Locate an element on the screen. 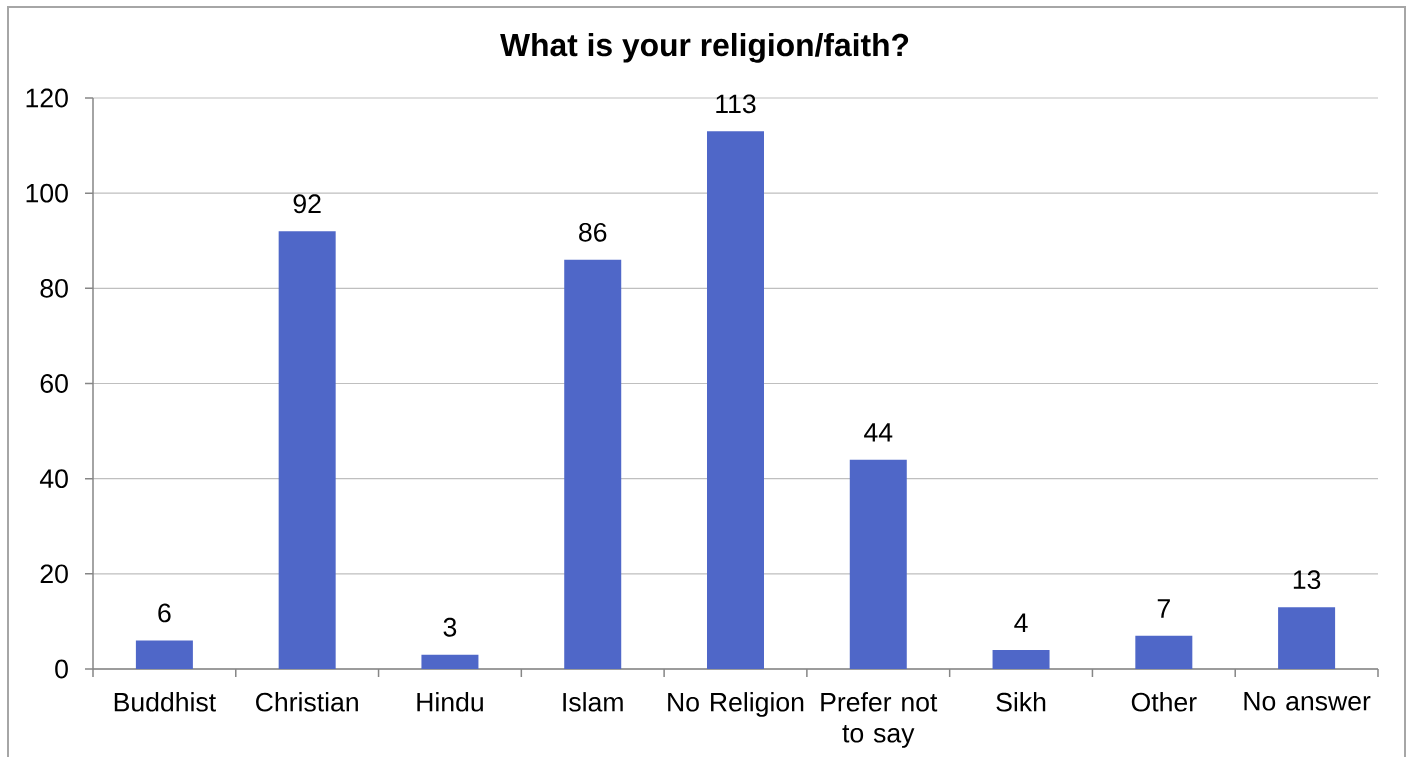 The width and height of the screenshot is (1410, 757). y-tick-label: 20 is located at coordinates (54, 574).